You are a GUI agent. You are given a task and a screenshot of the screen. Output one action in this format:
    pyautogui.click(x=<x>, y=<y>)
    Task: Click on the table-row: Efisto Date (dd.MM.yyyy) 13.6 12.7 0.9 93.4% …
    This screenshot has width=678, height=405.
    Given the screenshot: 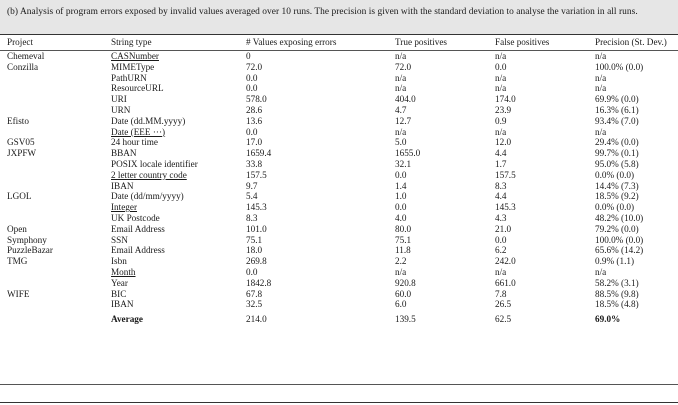 What is the action you would take?
    pyautogui.click(x=339, y=121)
    